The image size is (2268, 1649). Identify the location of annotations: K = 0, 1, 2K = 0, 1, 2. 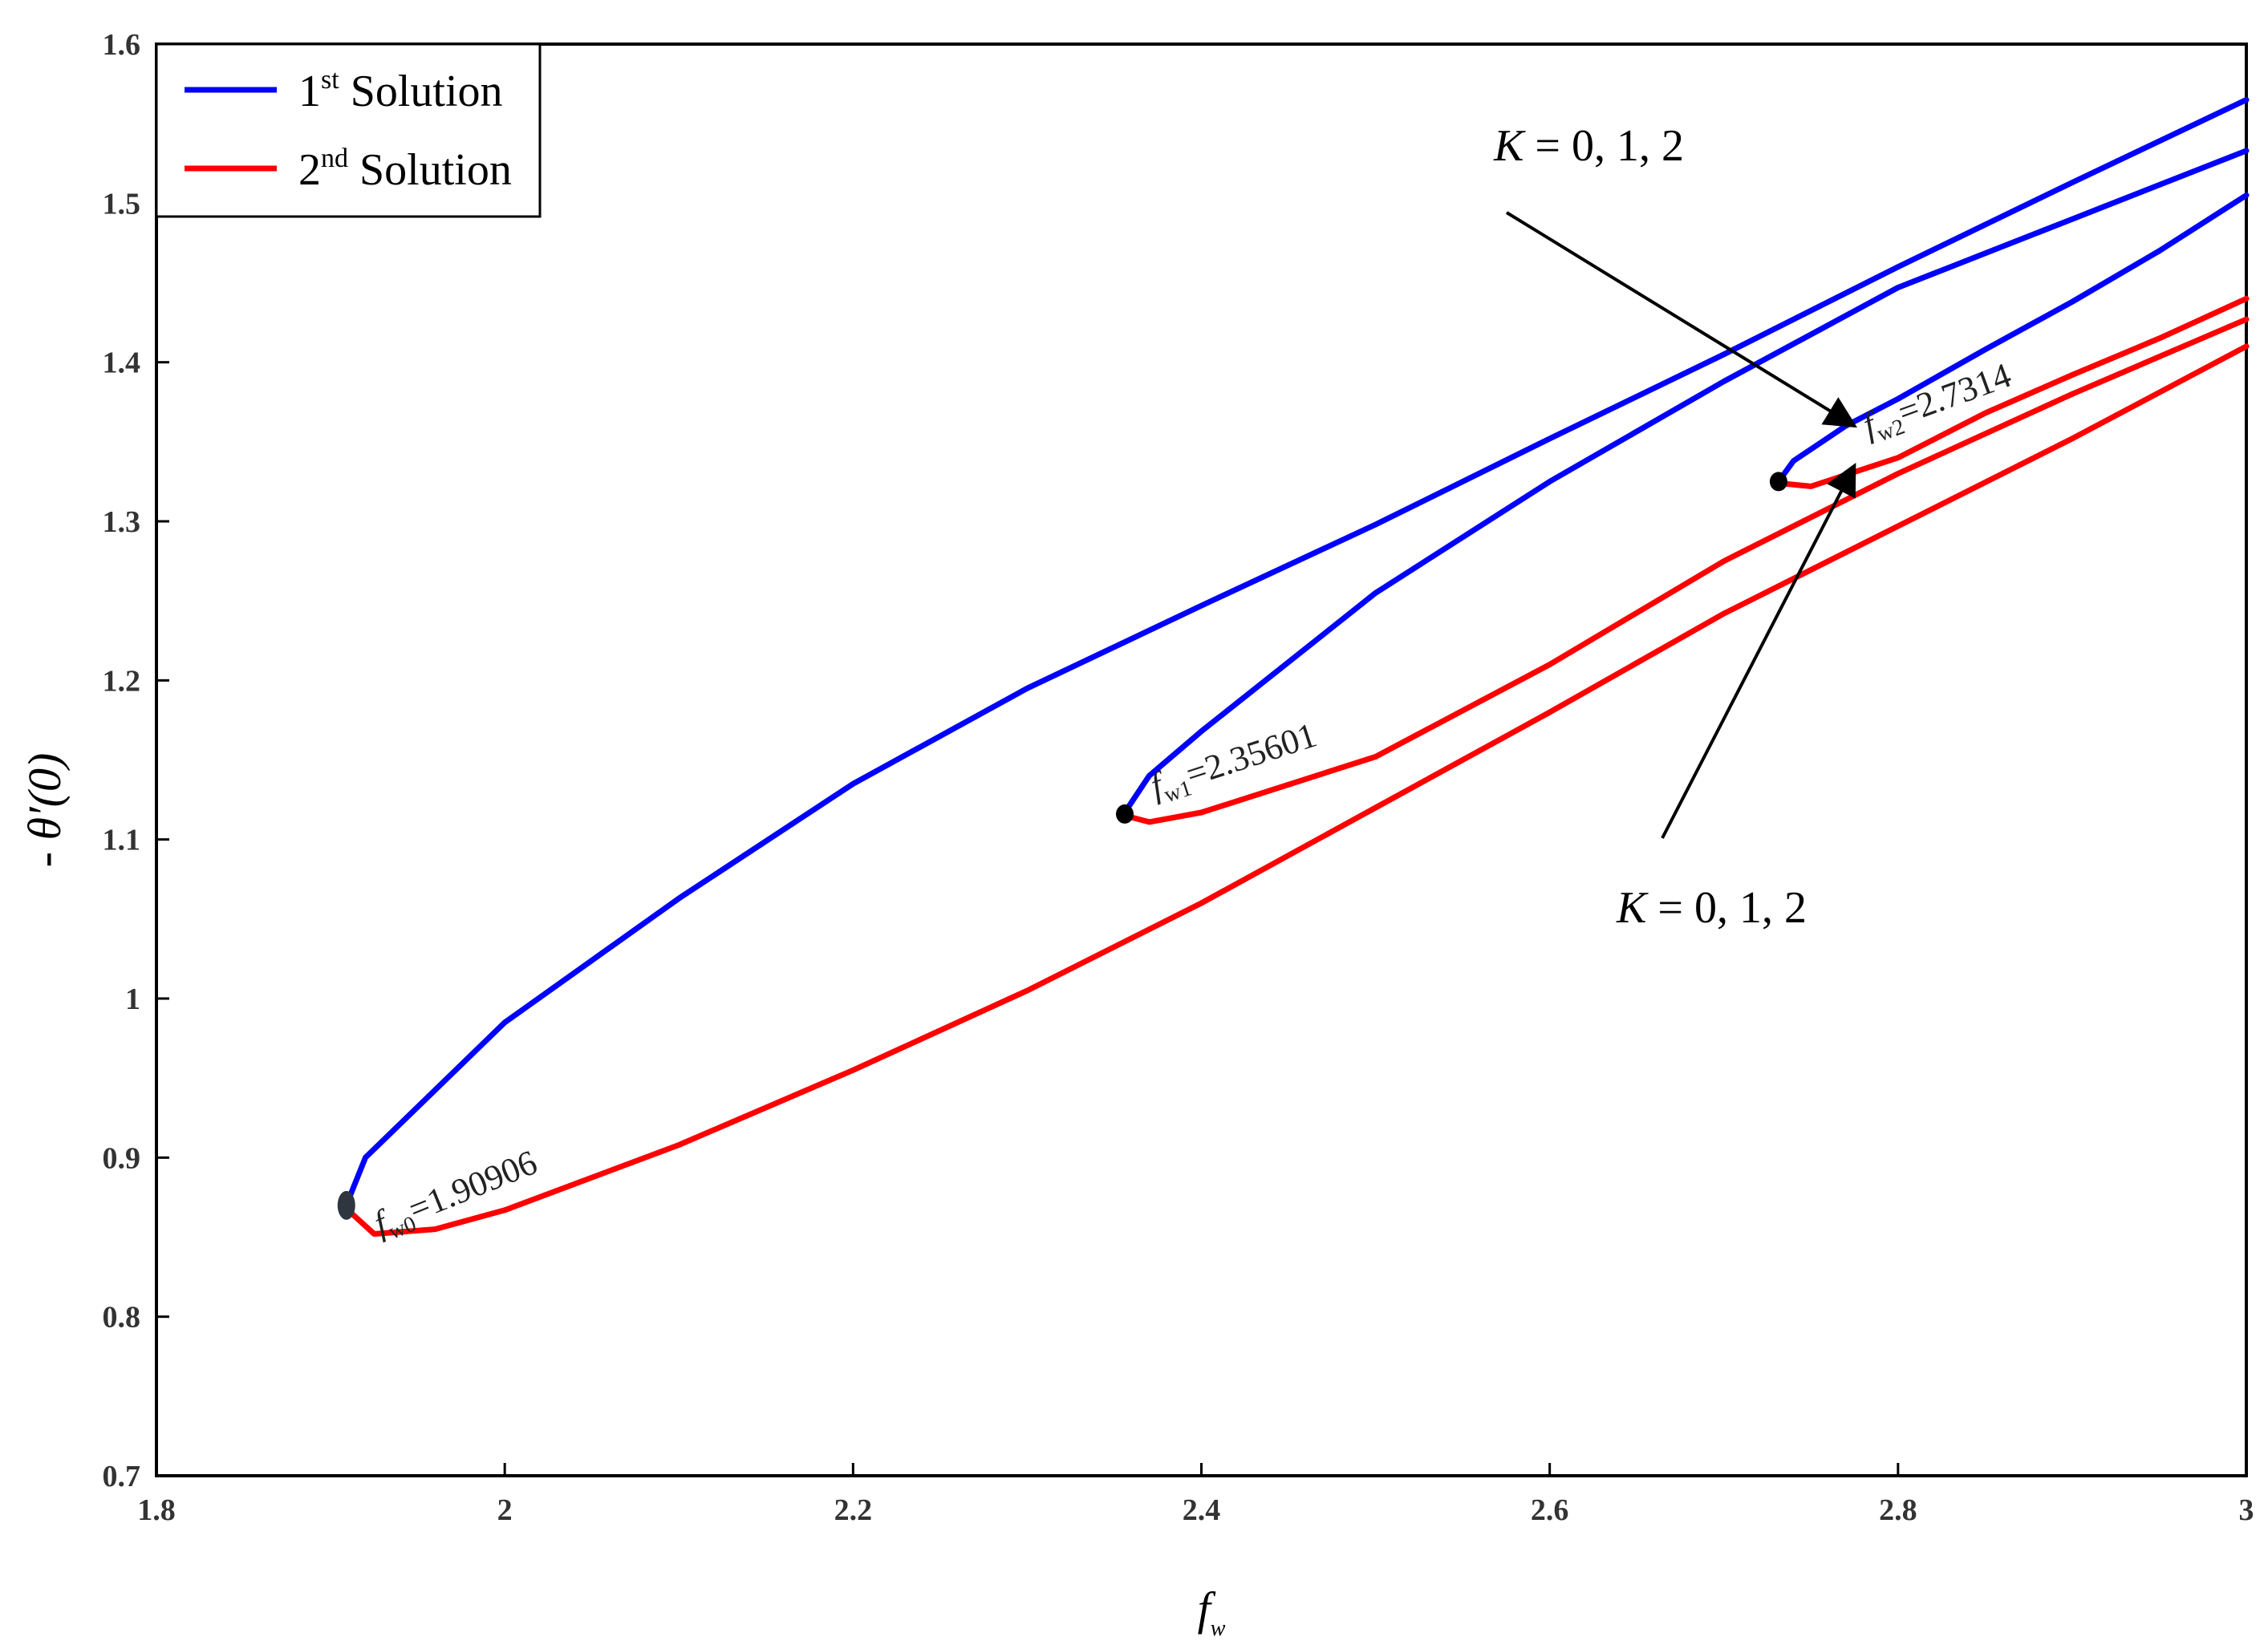
(1675, 527).